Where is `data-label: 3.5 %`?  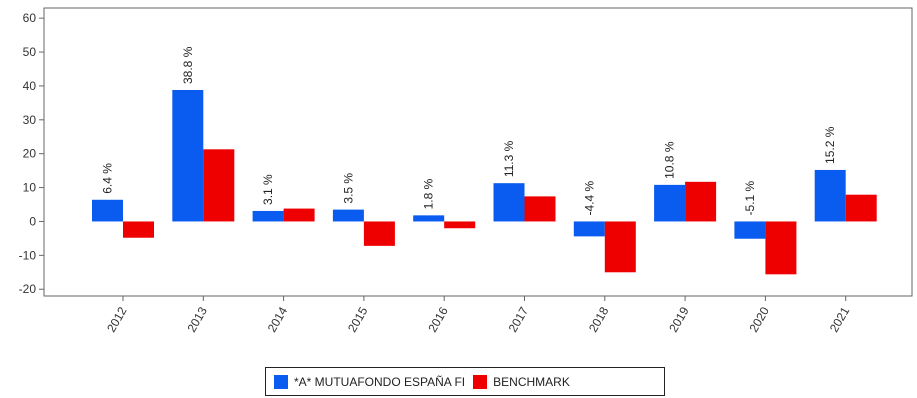 data-label: 3.5 % is located at coordinates (348, 188).